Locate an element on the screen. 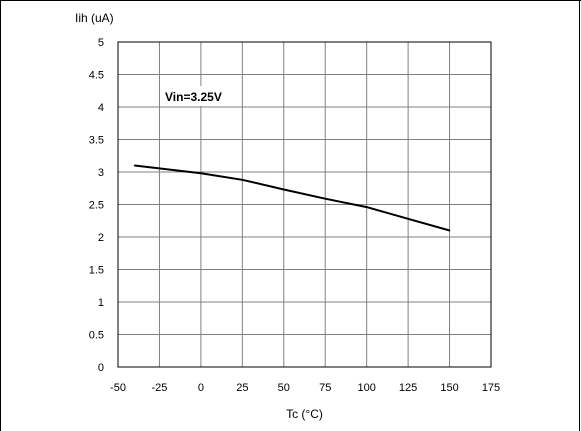 This screenshot has height=431, width=581. x-tick-label: -25 is located at coordinates (159, 388).